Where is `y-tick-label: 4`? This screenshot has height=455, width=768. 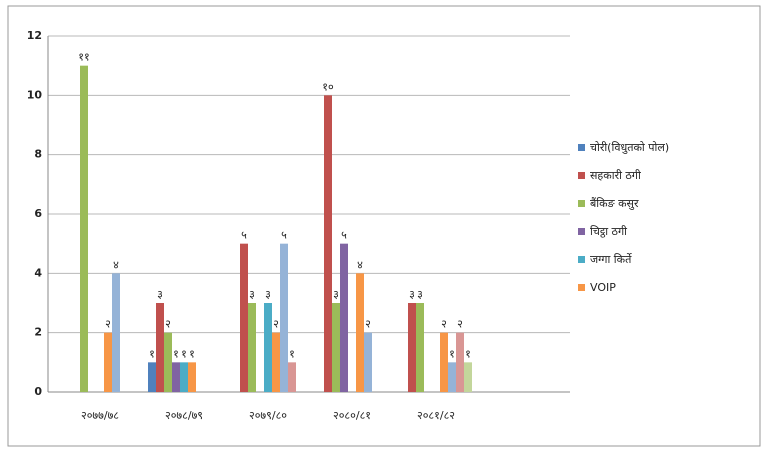 y-tick-label: 4 is located at coordinates (38, 272).